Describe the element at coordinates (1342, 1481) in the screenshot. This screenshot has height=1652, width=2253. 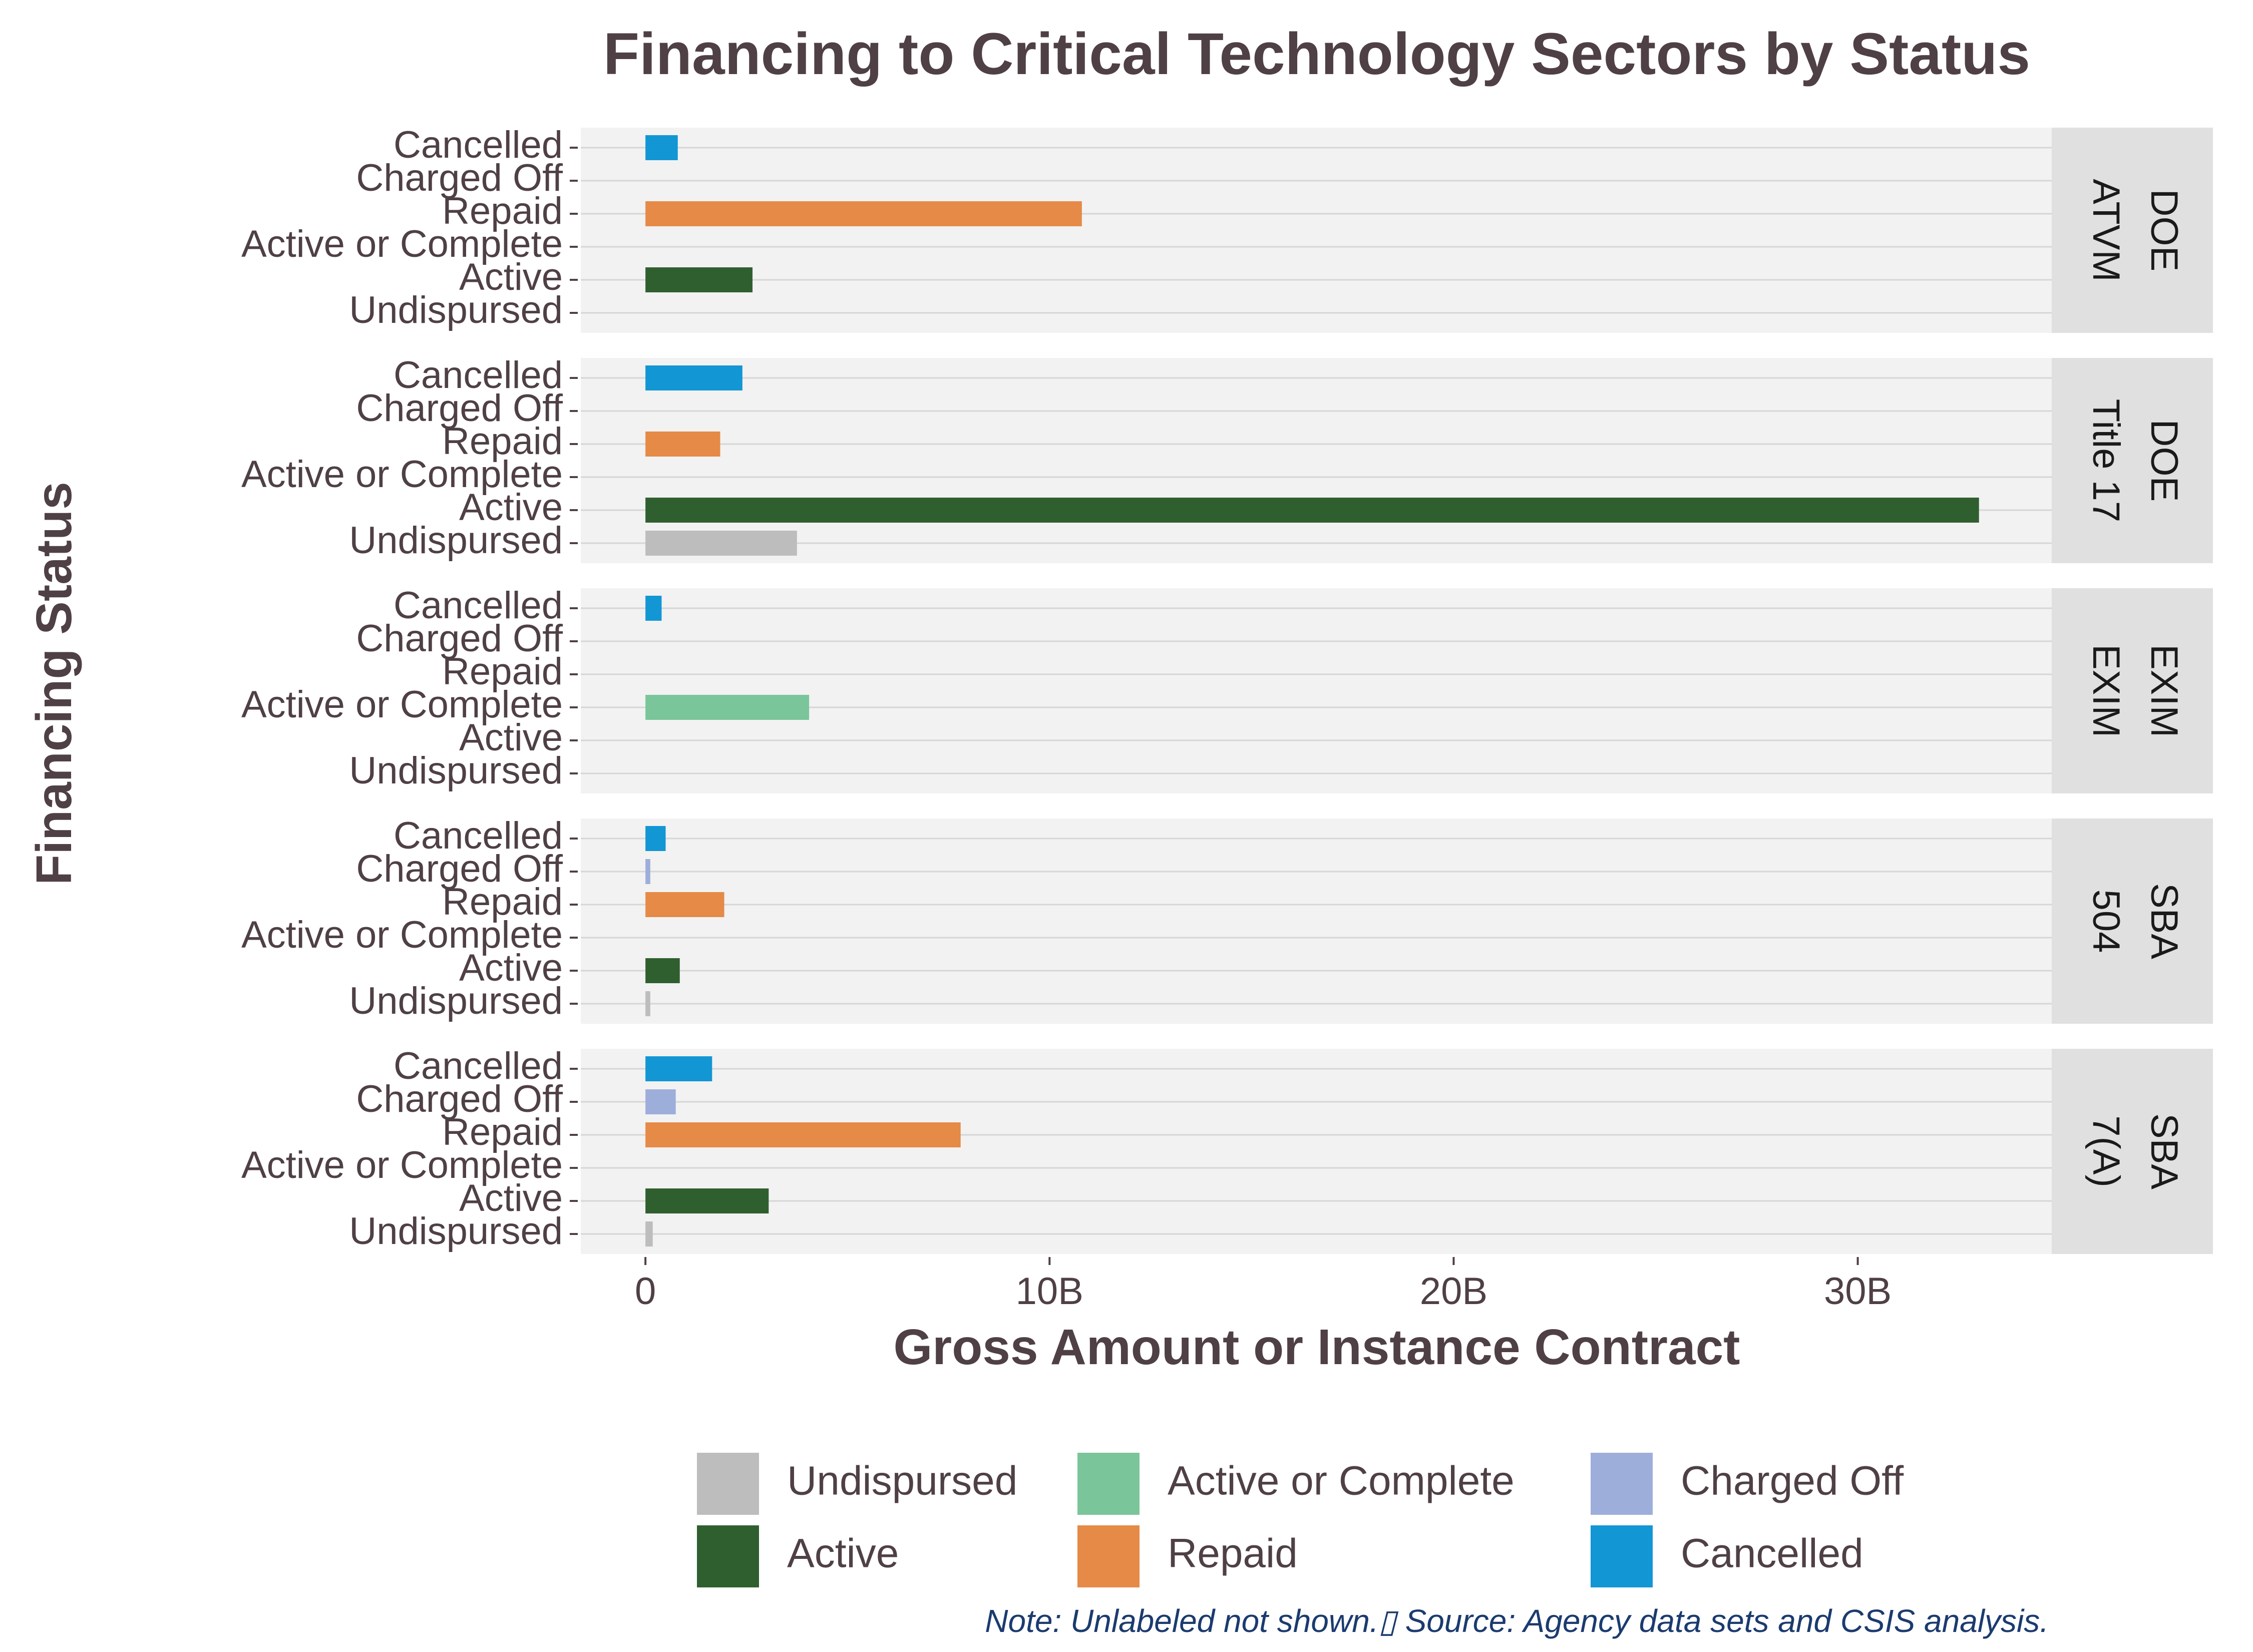
I see `legend-label: Active or Complete` at that location.